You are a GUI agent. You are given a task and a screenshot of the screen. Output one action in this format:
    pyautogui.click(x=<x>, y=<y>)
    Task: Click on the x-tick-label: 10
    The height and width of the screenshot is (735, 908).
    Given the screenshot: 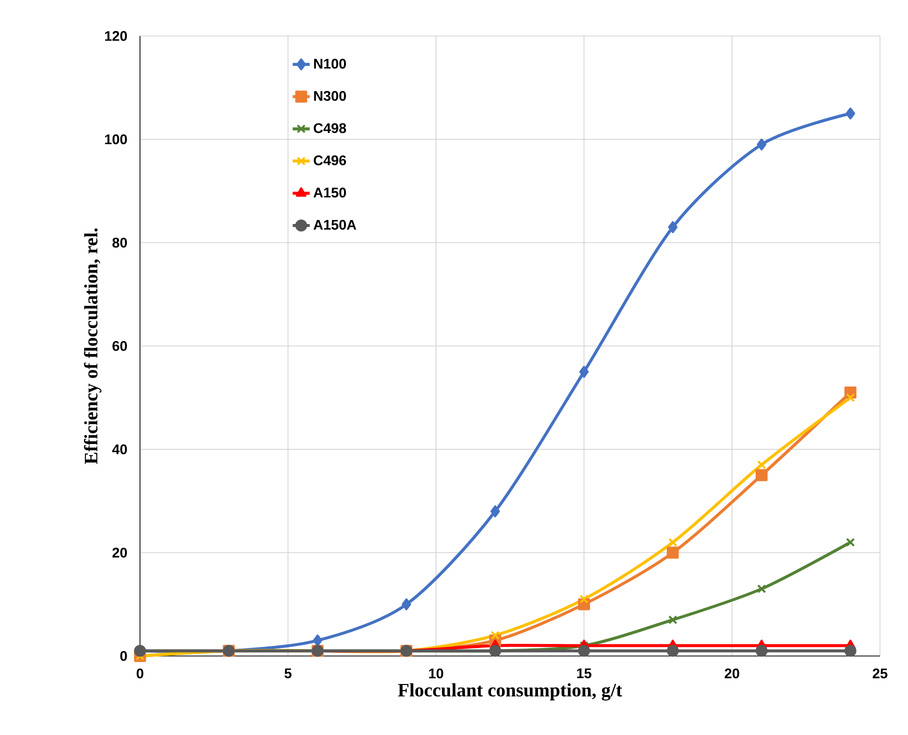 What is the action you would take?
    pyautogui.click(x=436, y=673)
    